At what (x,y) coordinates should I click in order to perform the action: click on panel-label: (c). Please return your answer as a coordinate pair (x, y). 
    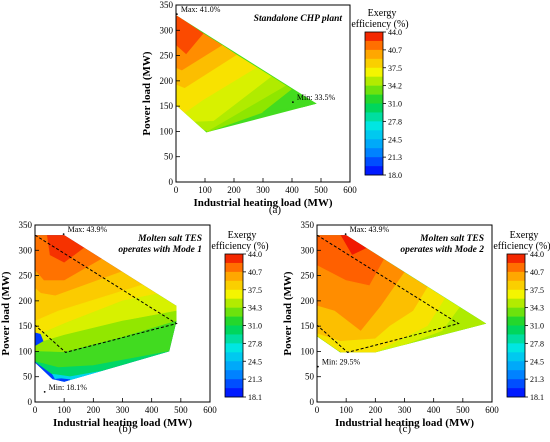
    Looking at the image, I should click on (405, 429).